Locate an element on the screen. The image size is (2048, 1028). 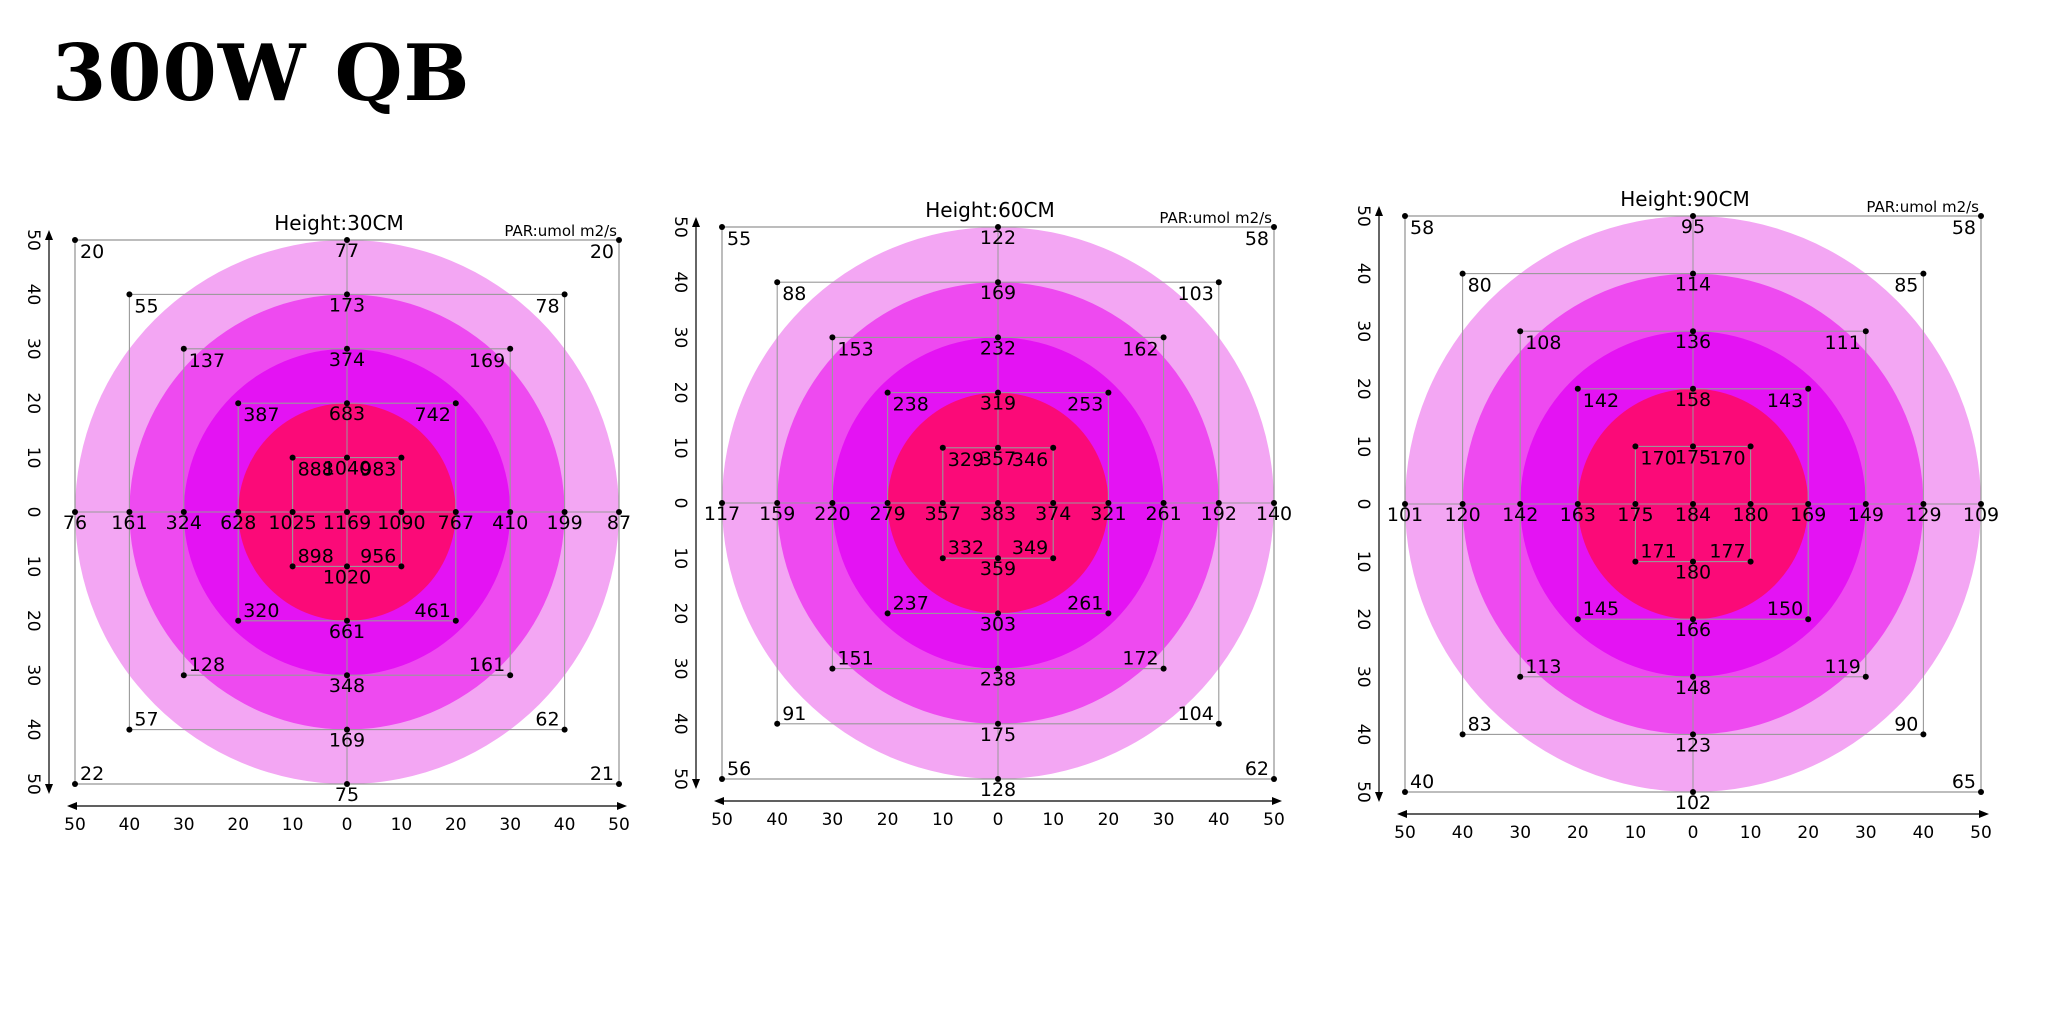
par-value-label: 55 is located at coordinates (146, 306).